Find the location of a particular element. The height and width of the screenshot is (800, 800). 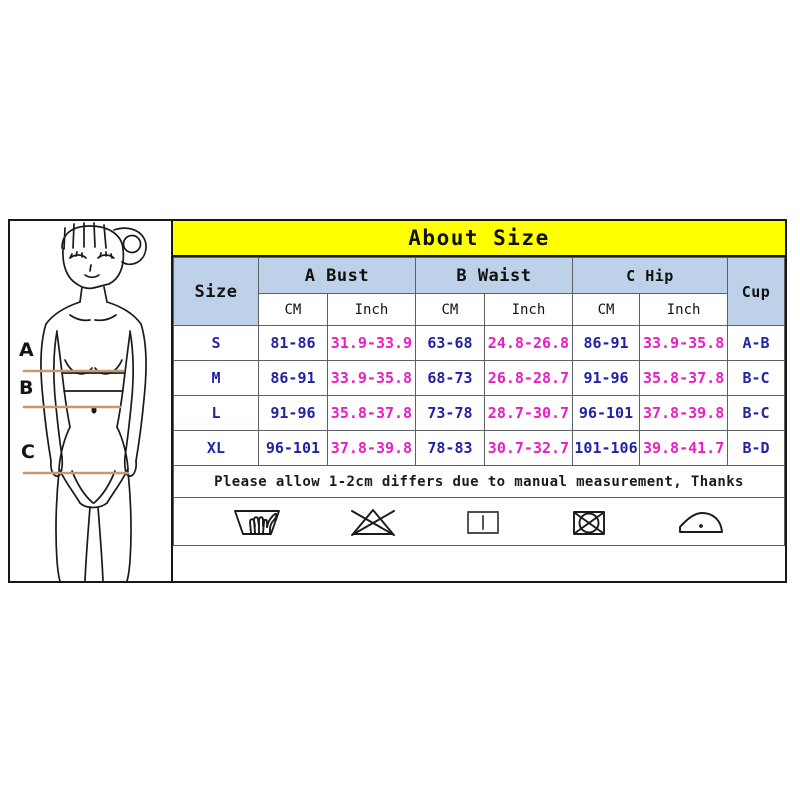

cell-waist-in: 30.7-32.7 is located at coordinates (528, 448).